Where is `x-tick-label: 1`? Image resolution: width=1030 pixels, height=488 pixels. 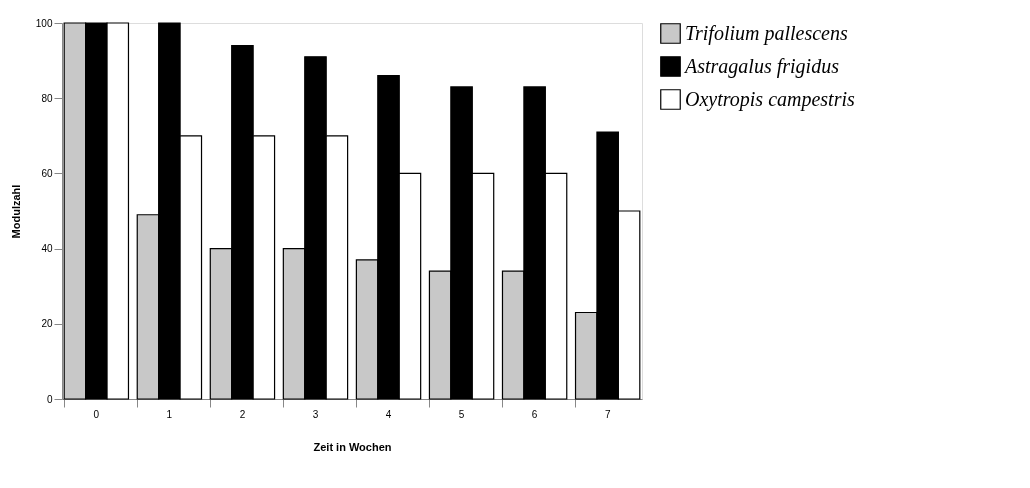 x-tick-label: 1 is located at coordinates (169, 414).